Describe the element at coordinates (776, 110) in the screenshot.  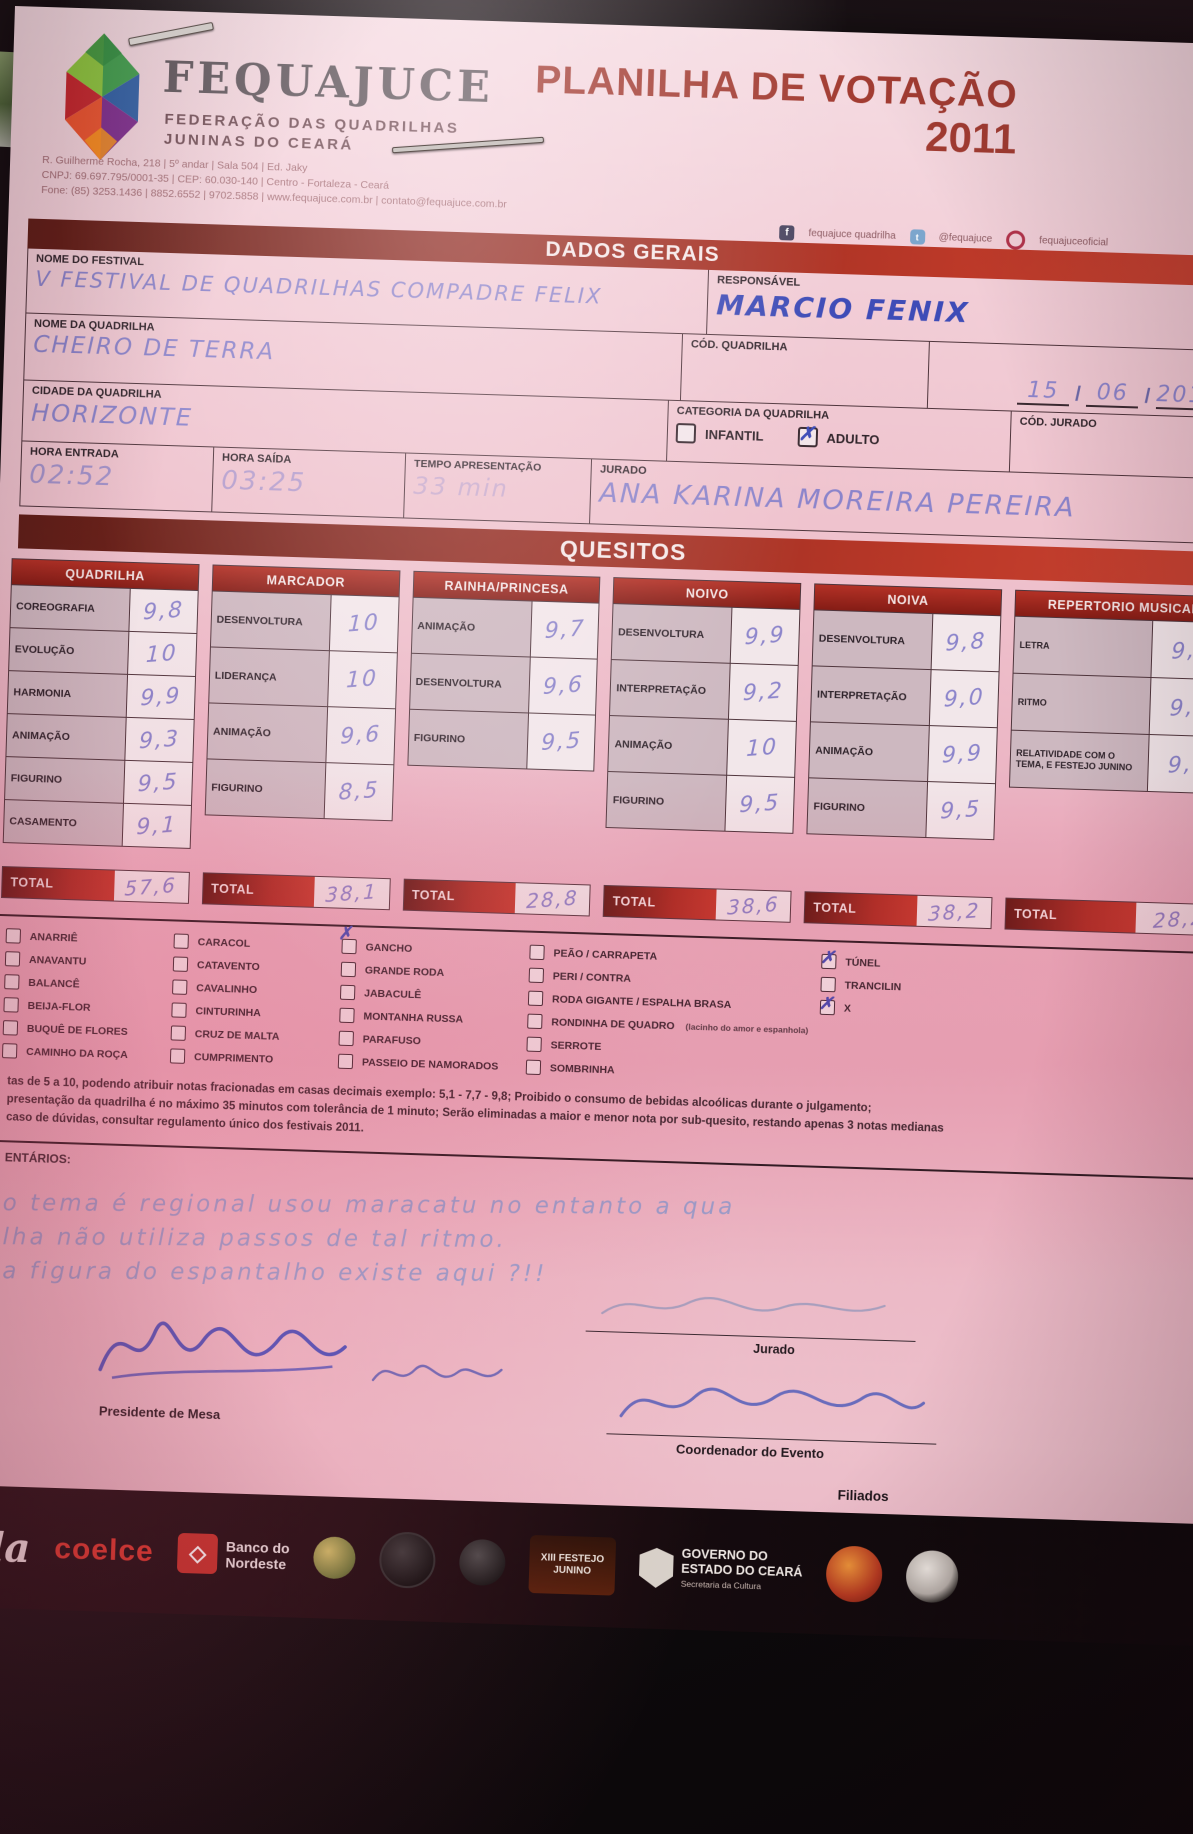
I see `document-title: PLANILHA DE VOTAÇÃO 2011` at that location.